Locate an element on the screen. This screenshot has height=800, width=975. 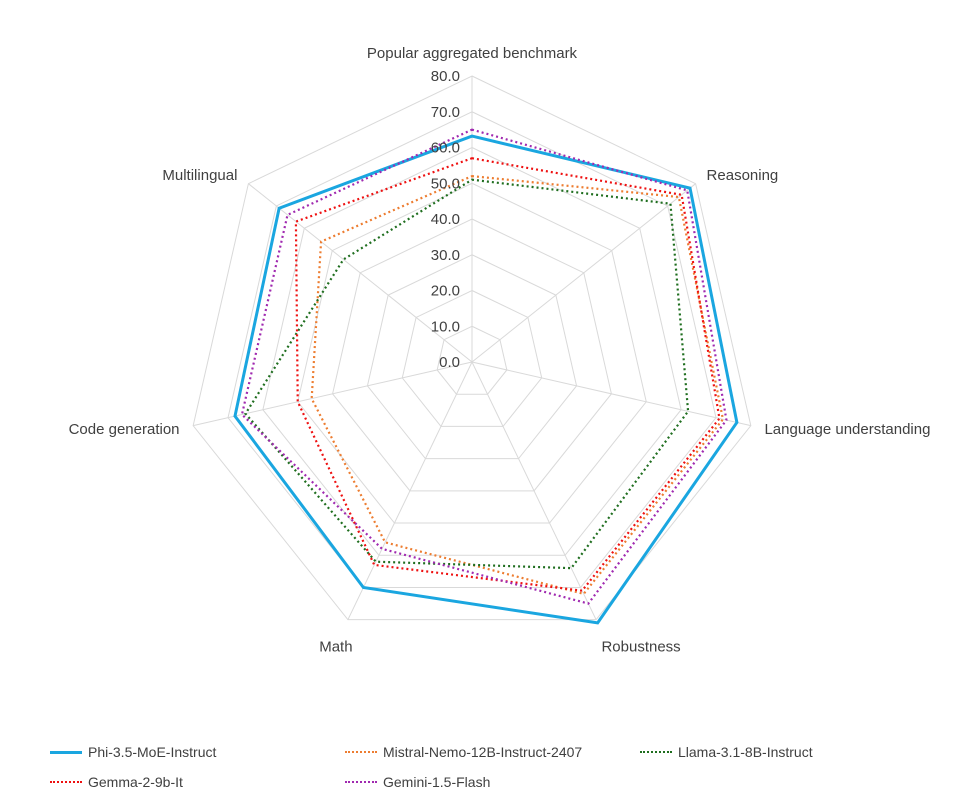
legend-label: Phi-3.5-MoE-Instruct is located at coordinates (152, 752).